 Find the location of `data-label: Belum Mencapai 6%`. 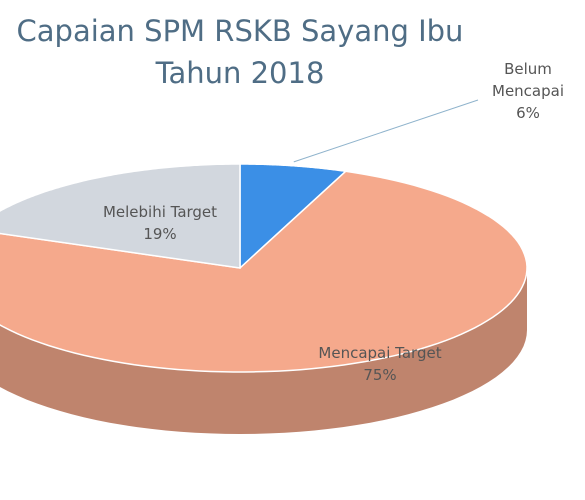

data-label: Belum Mencapai 6% is located at coordinates (528, 91).